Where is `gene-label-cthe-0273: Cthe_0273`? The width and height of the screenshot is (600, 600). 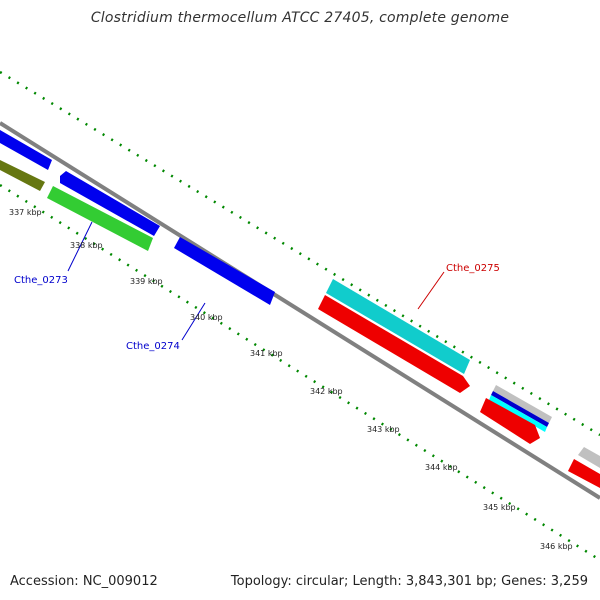 gene-label-cthe-0273: Cthe_0273 is located at coordinates (41, 280).